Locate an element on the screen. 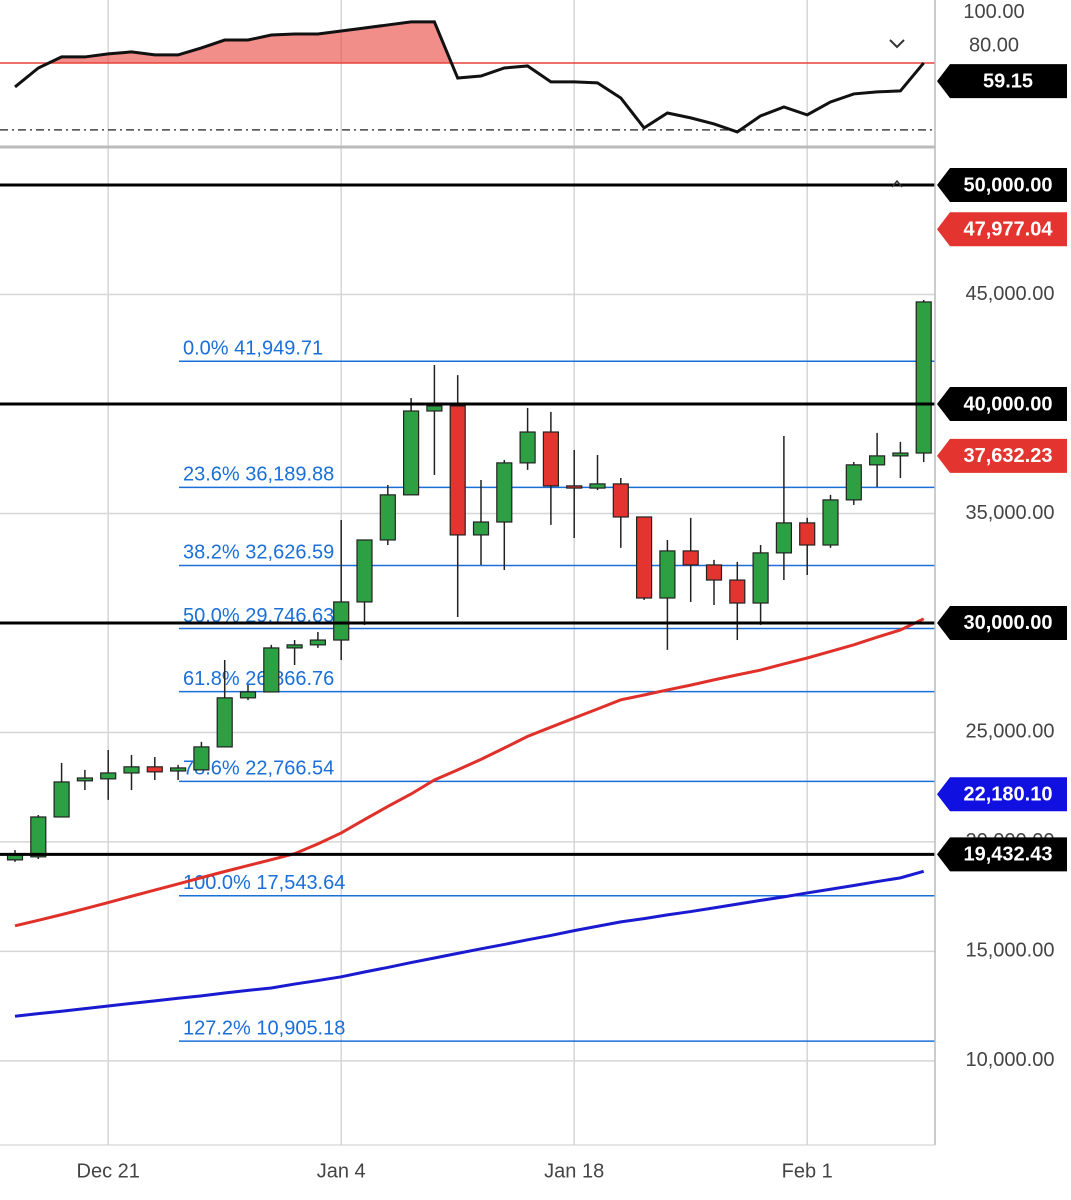 This screenshot has height=1200, width=1071. y-tick-label: 45,000.00 is located at coordinates (1010, 294).